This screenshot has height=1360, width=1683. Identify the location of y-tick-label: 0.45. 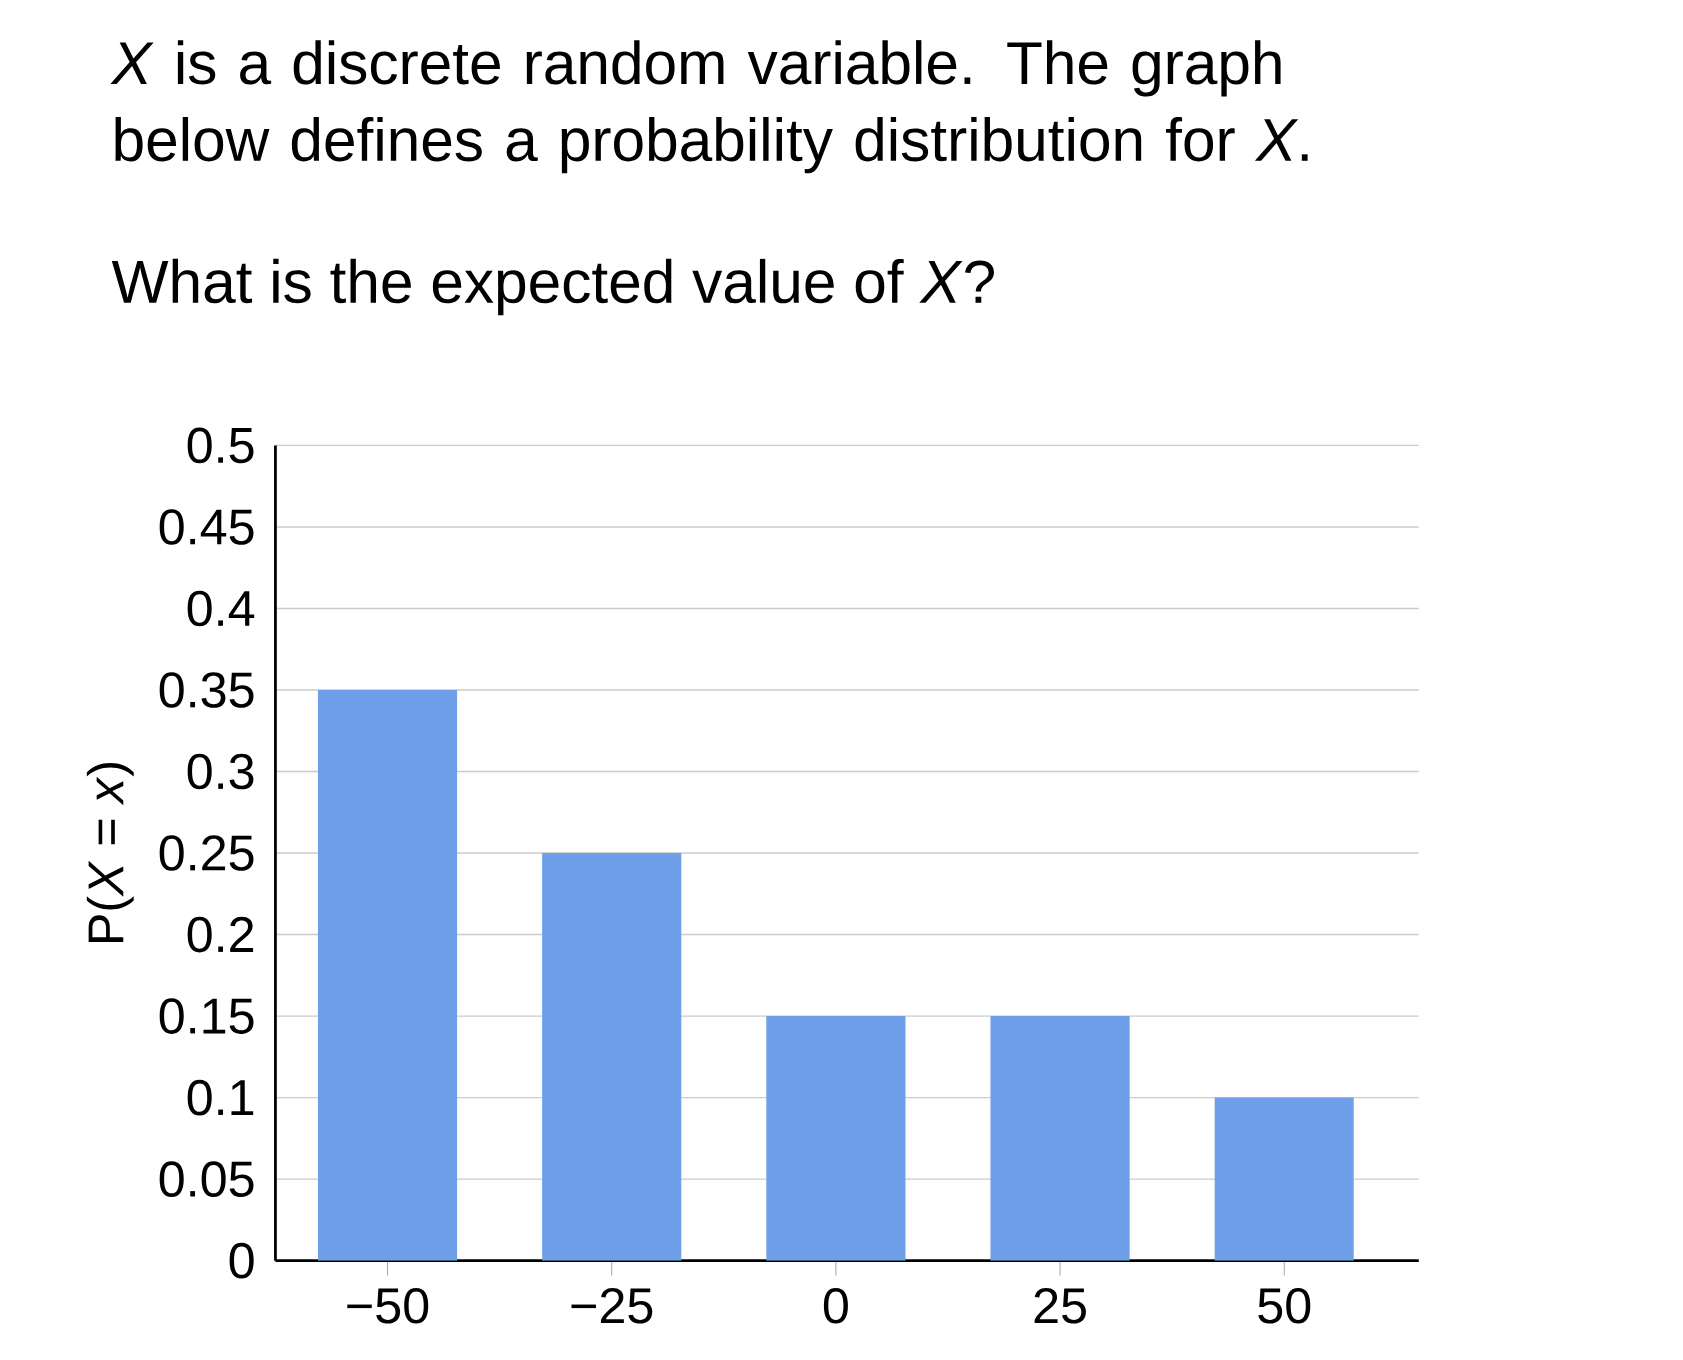
(206, 527).